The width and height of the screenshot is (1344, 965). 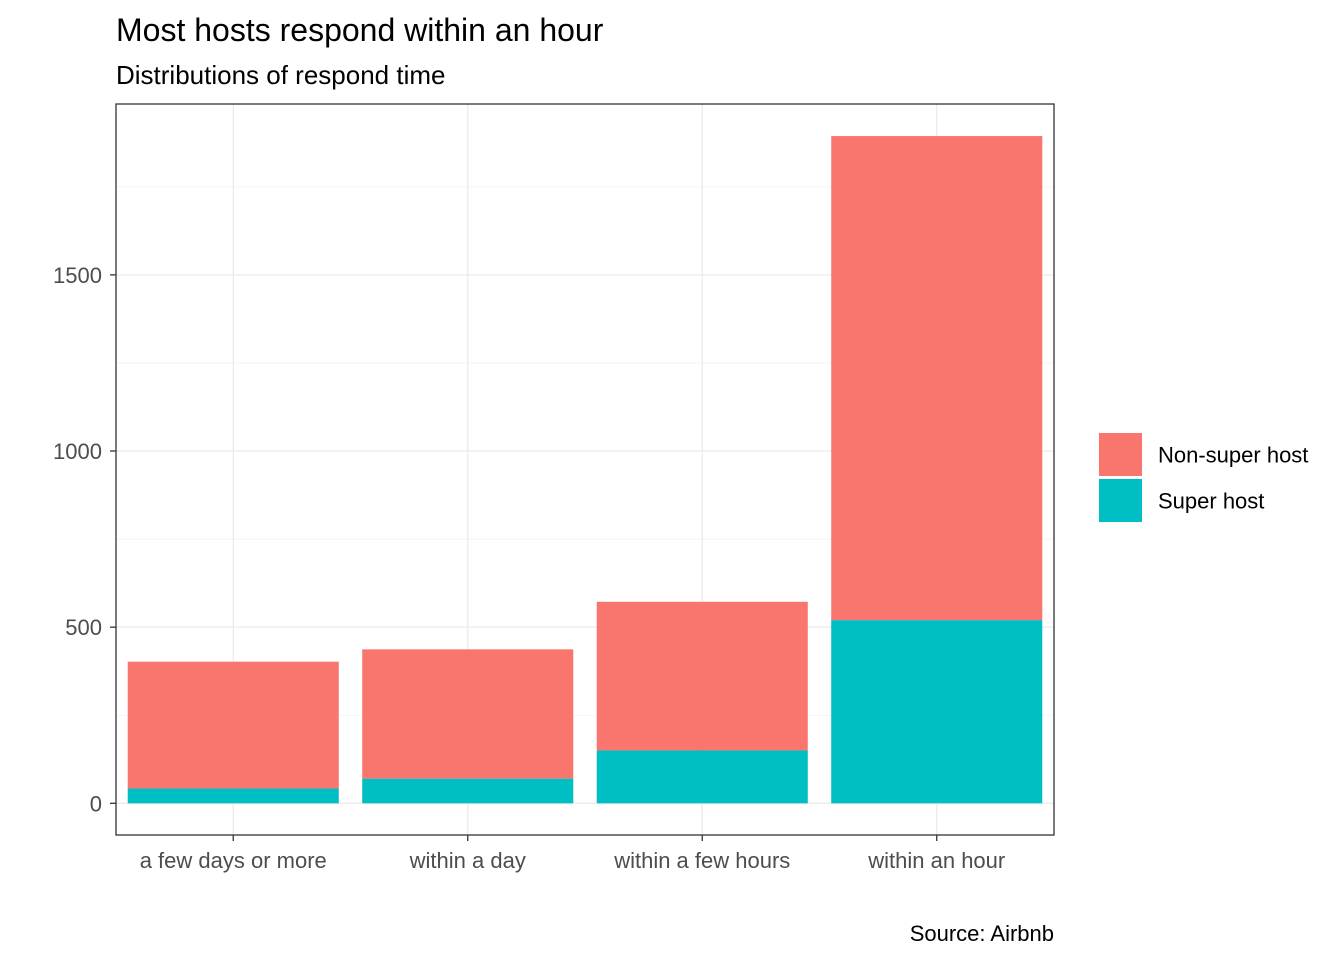 I want to click on y-tick-label: 1000, so click(x=77, y=451).